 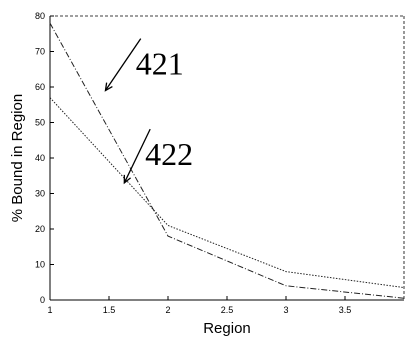 I want to click on x-axis-label: Region, so click(x=227, y=328).